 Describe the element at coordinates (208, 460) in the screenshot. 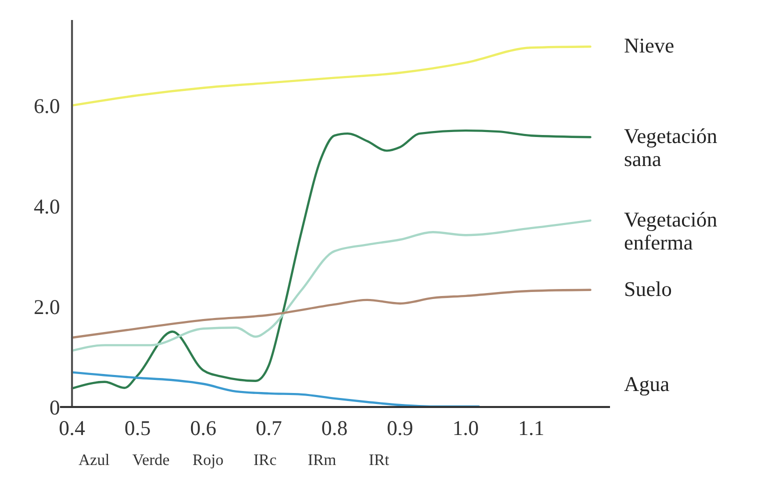

I see `text: Rojo` at that location.